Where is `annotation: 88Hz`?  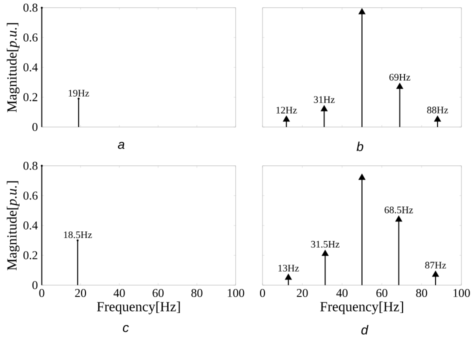
annotation: 88Hz is located at coordinates (437, 110).